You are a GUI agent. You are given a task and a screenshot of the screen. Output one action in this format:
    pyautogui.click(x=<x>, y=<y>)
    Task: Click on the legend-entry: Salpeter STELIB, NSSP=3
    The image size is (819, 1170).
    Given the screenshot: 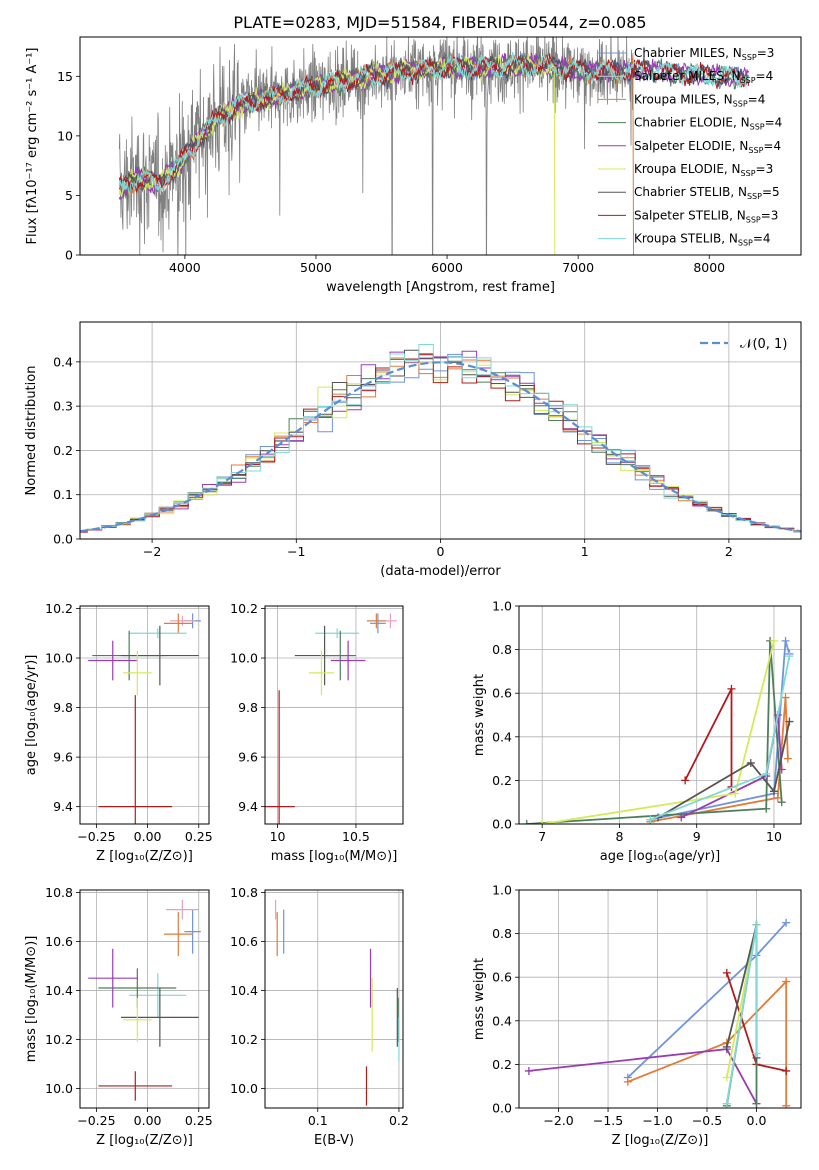 What is the action you would take?
    pyautogui.click(x=706, y=216)
    